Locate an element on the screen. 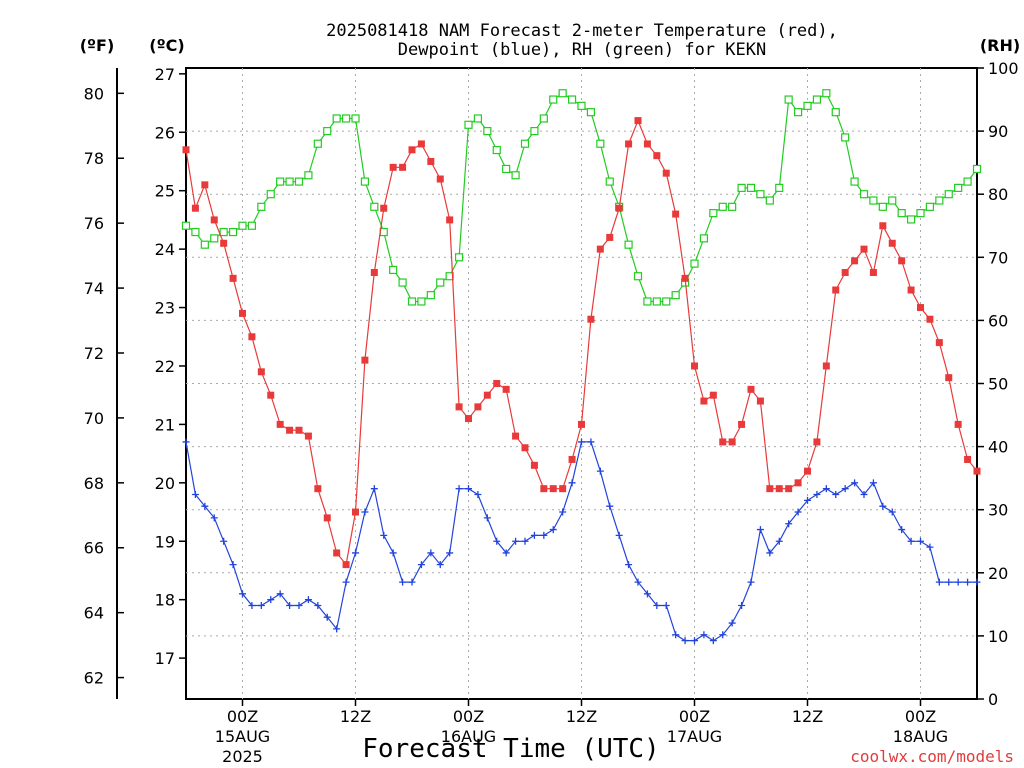 This screenshot has width=1024, height=768. rh-tick-label: 60 is located at coordinates (998, 320).